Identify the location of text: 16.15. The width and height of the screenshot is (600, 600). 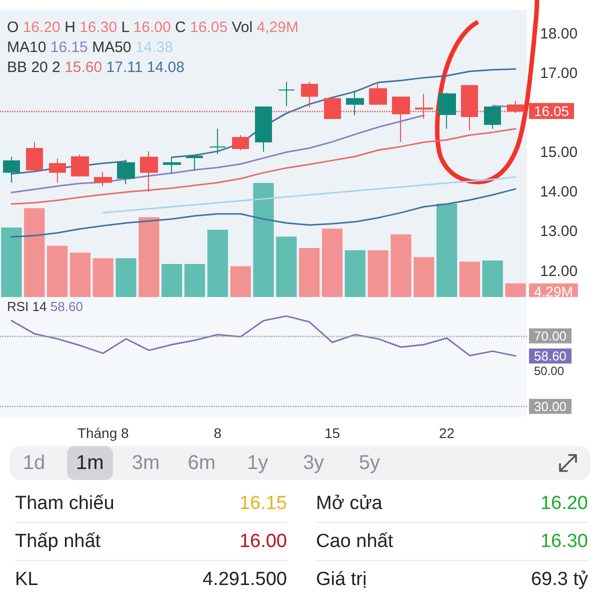
(263, 503).